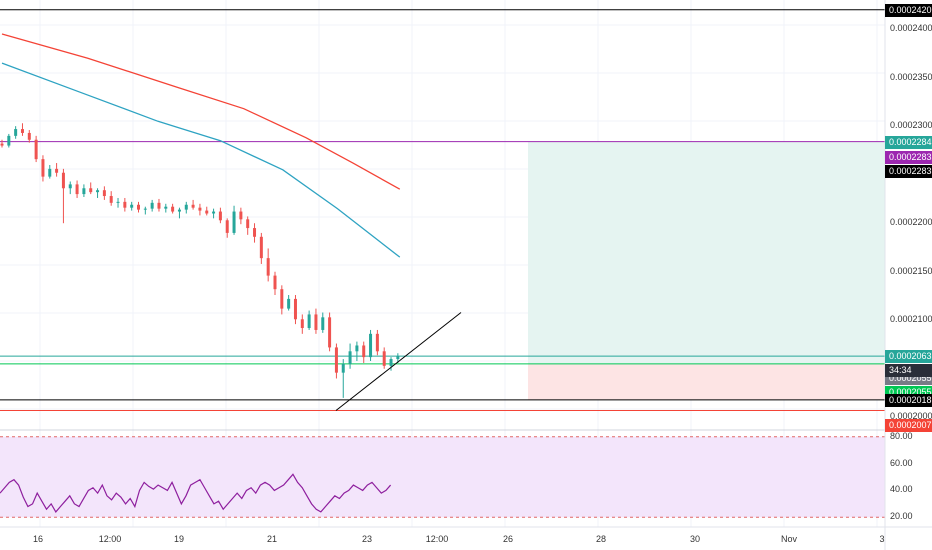 The width and height of the screenshot is (932, 550). Describe the element at coordinates (272, 539) in the screenshot. I see `time-tick-label: 21` at that location.